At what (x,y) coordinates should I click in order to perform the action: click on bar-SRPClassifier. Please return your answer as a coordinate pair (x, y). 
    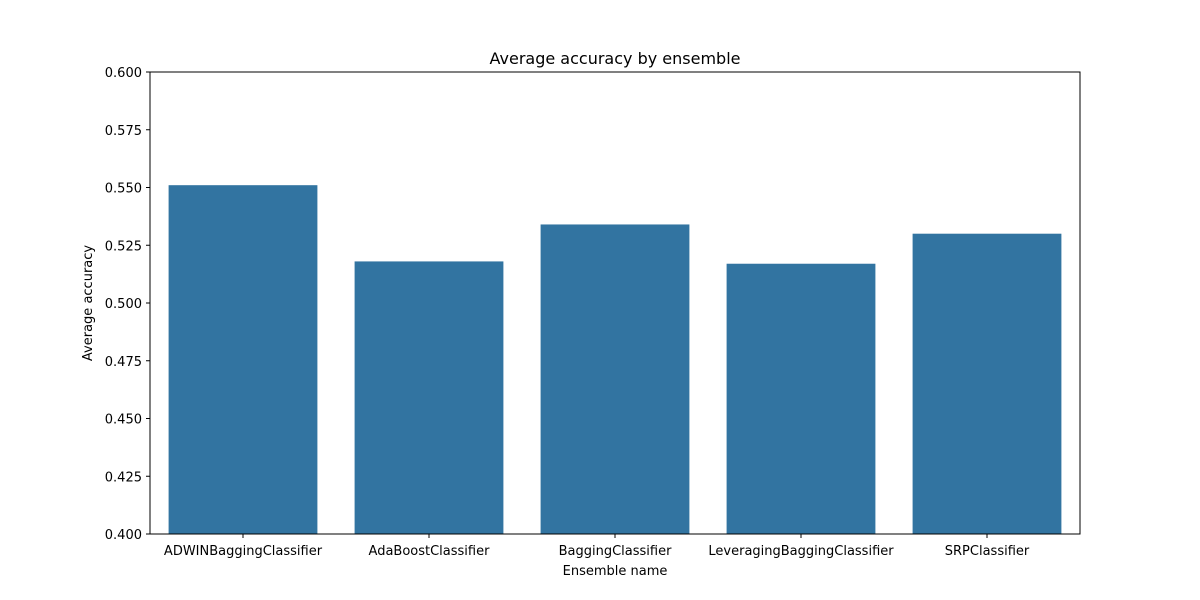
    Looking at the image, I should click on (987, 383).